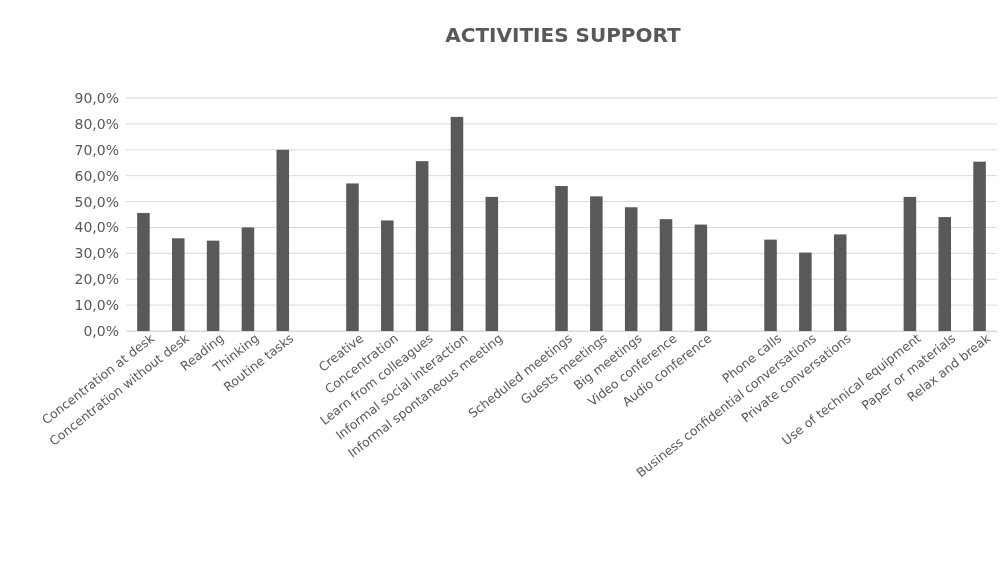 Image resolution: width=1001 pixels, height=566 pixels. Describe the element at coordinates (96, 305) in the screenshot. I see `y-tick-label: 10,0%` at that location.